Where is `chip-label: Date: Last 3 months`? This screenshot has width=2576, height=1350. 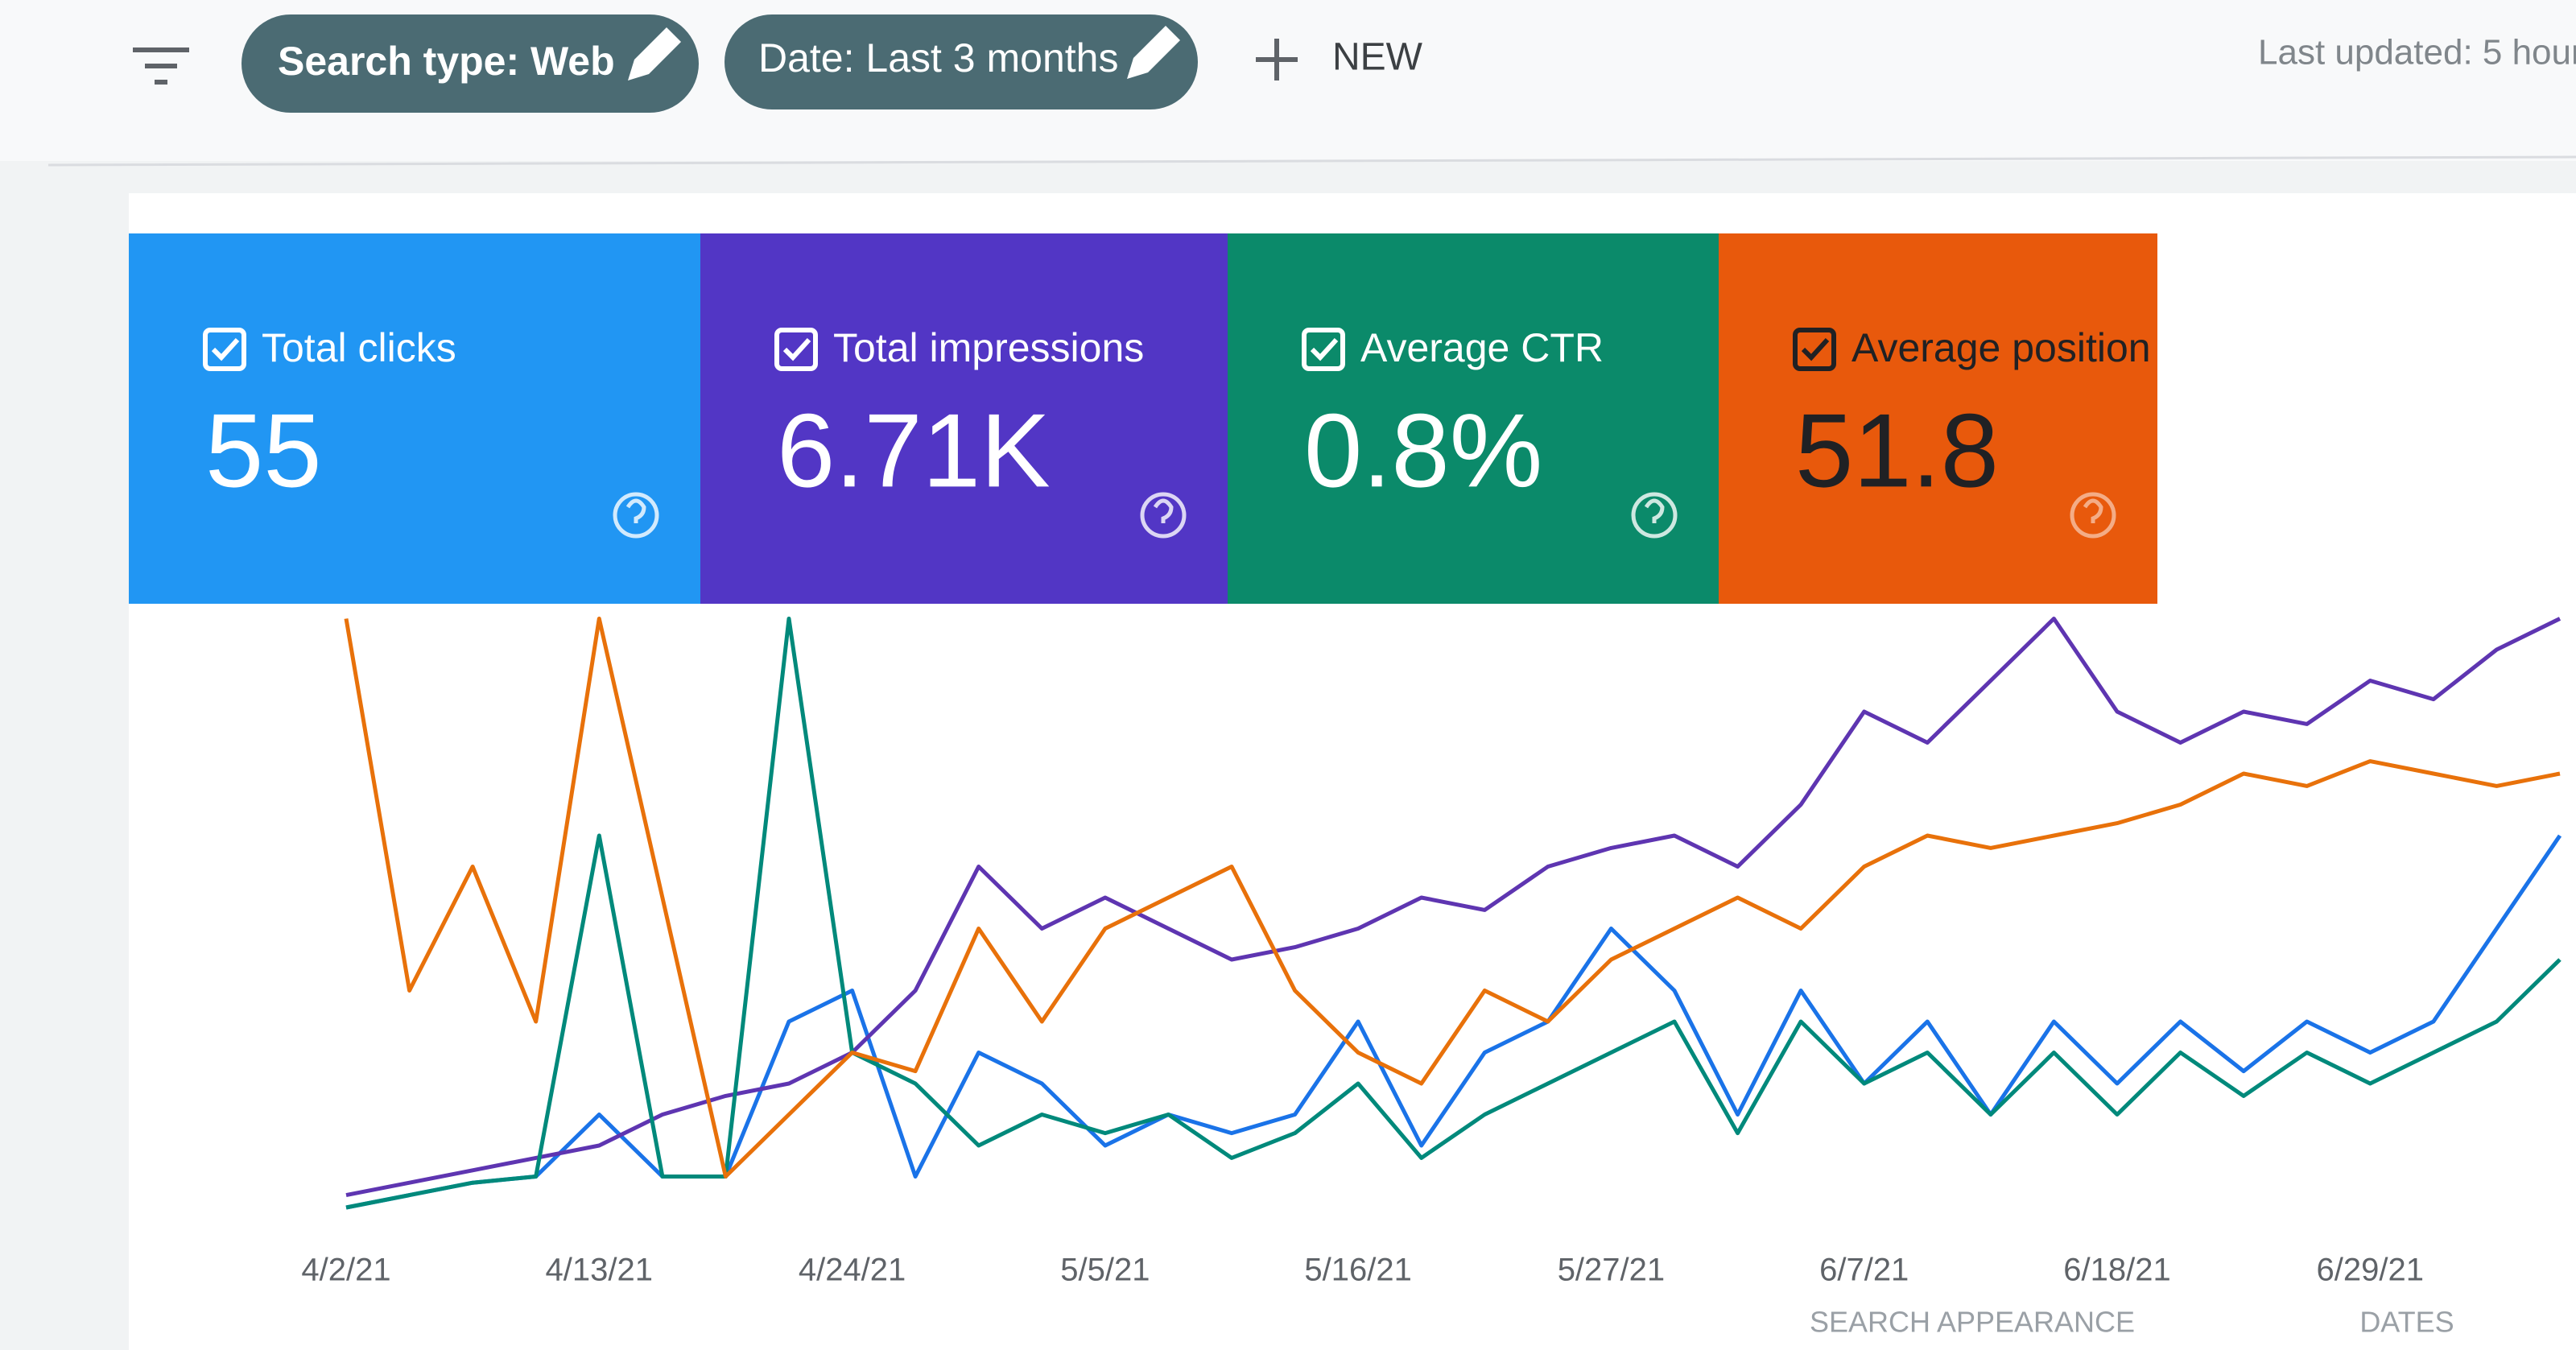
chip-label: Date: Last 3 months is located at coordinates (938, 58).